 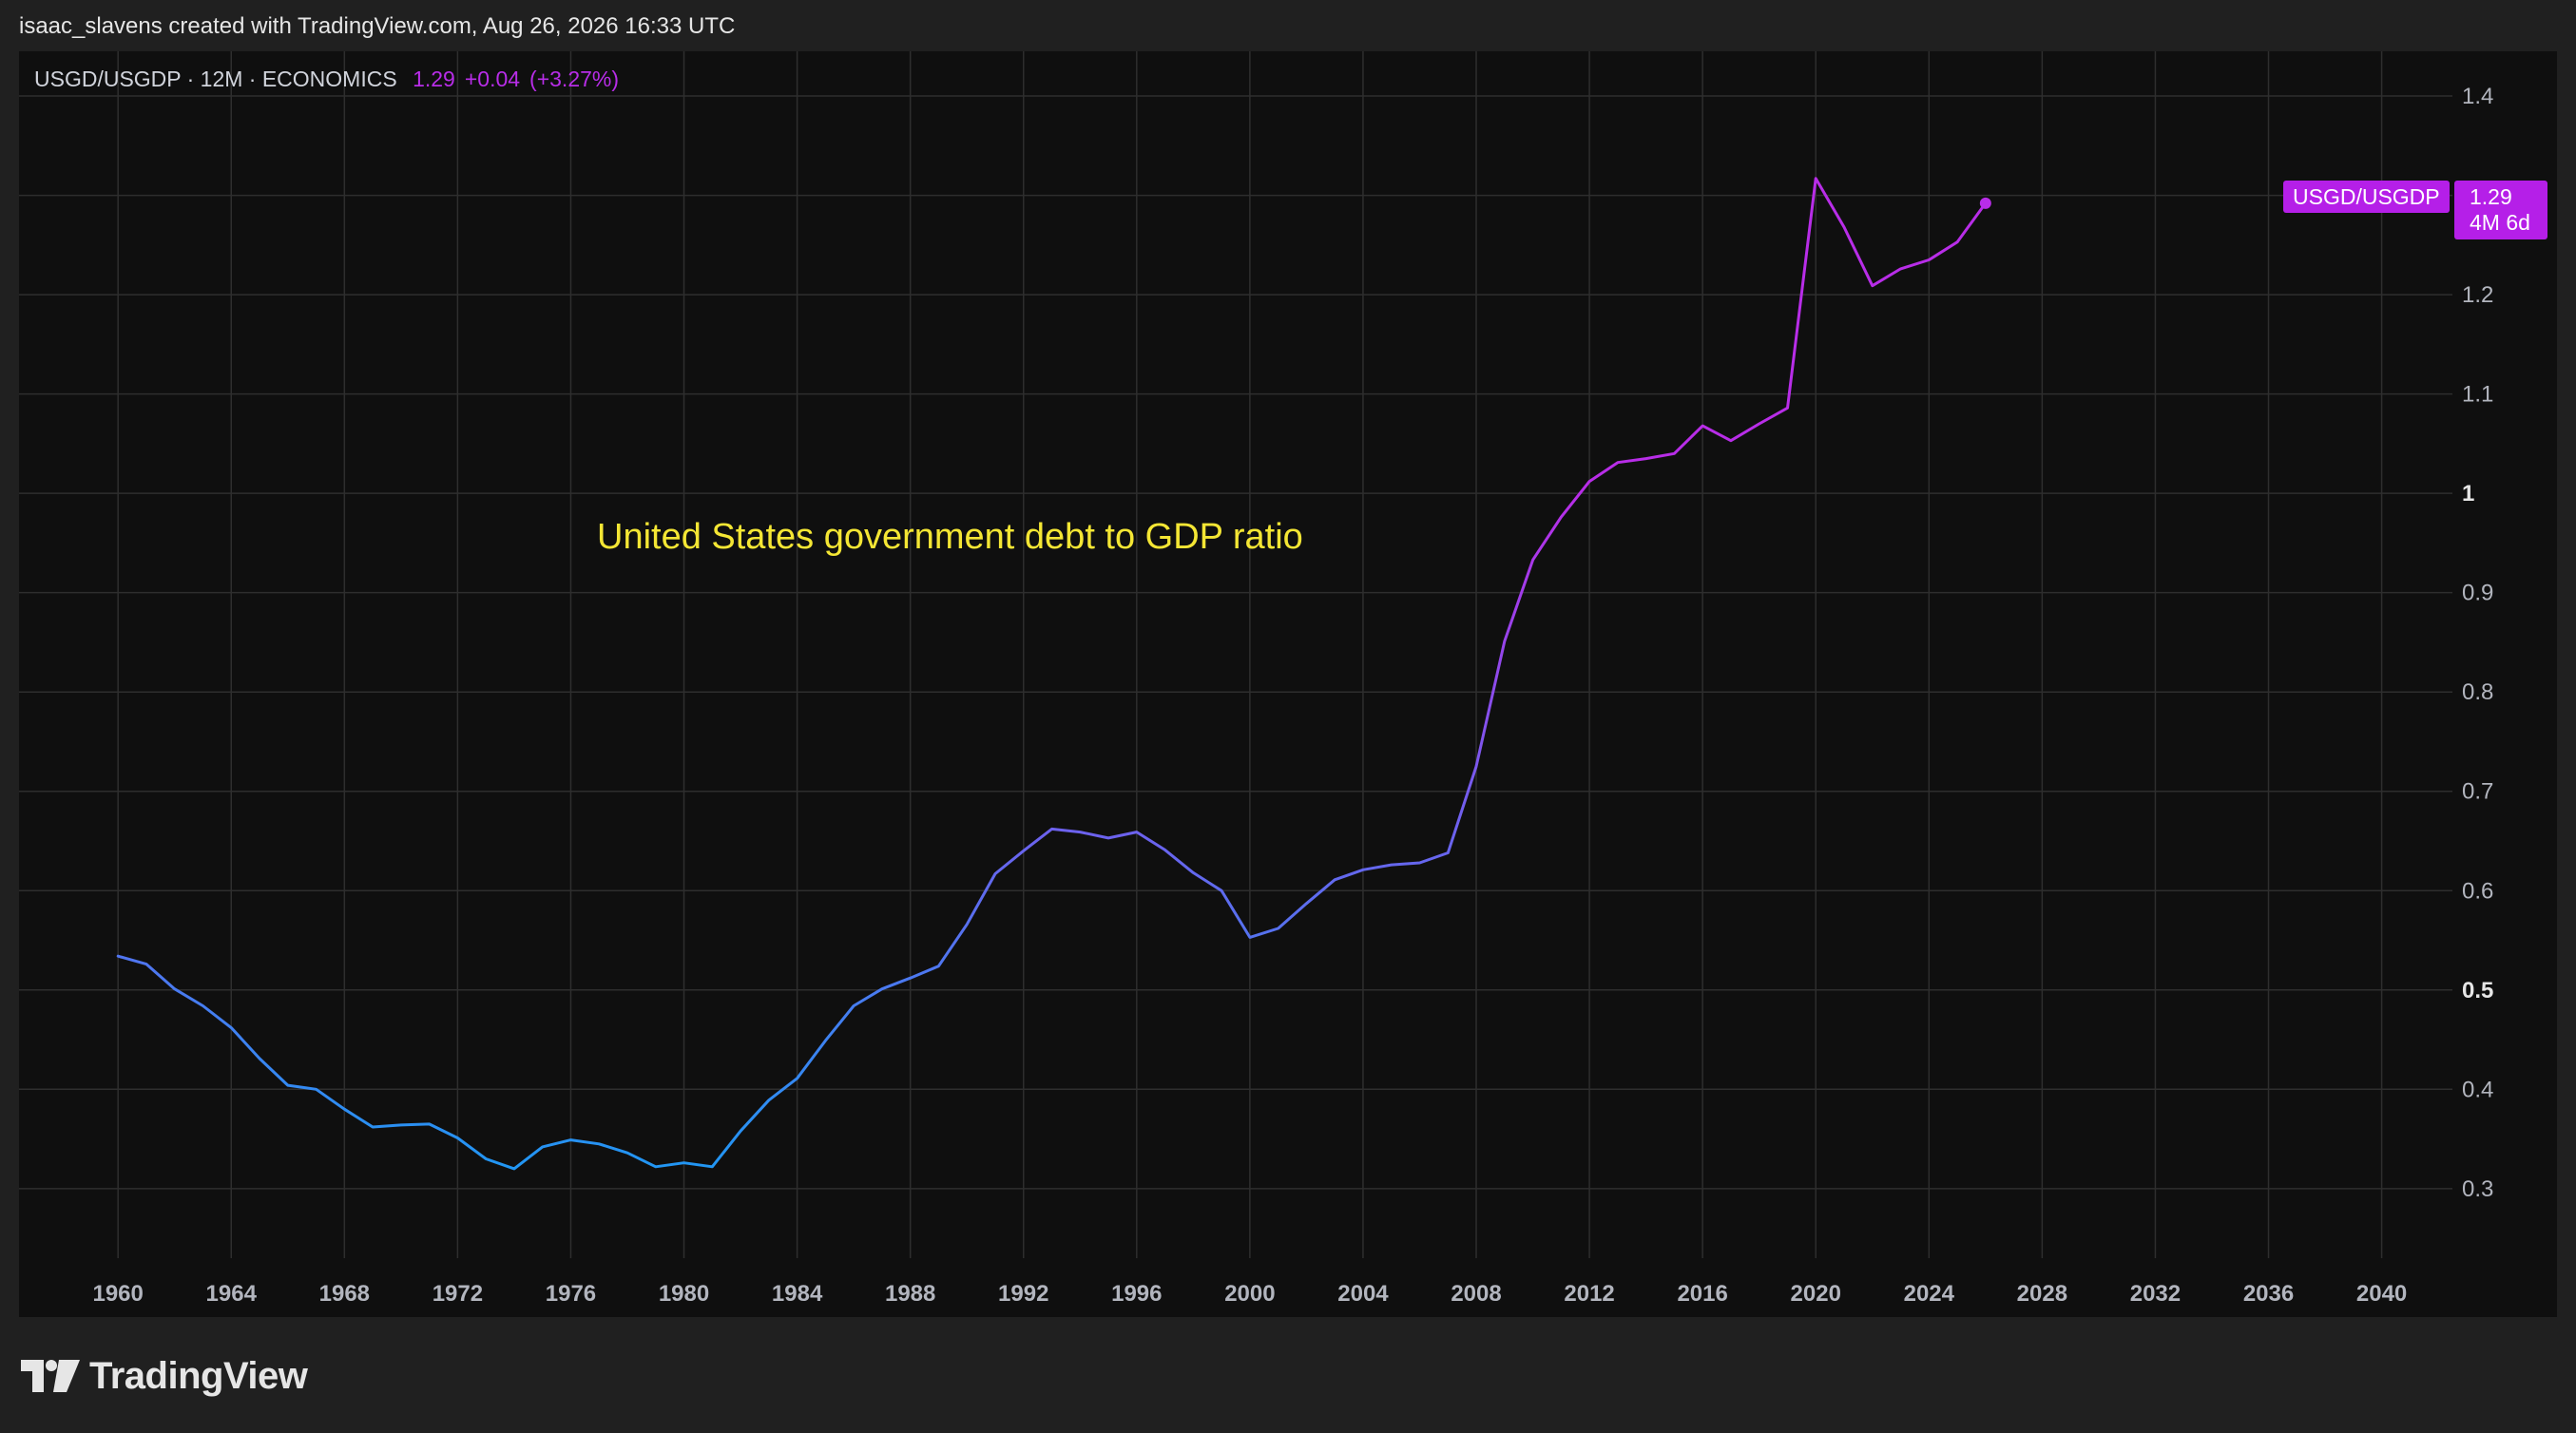 What do you see at coordinates (1985, 203) in the screenshot?
I see `last-value-point` at bounding box center [1985, 203].